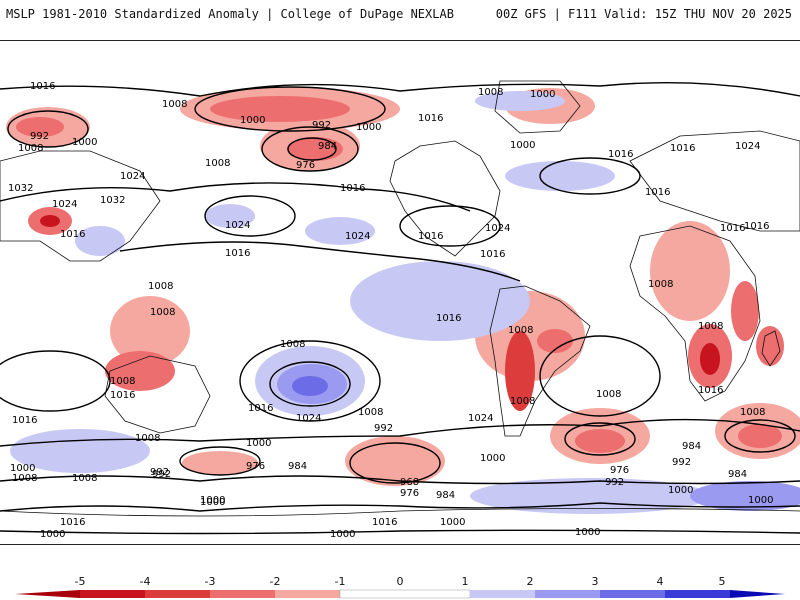  Describe the element at coordinates (537, 107) in the screenshot. I see `greenland-outline` at that location.